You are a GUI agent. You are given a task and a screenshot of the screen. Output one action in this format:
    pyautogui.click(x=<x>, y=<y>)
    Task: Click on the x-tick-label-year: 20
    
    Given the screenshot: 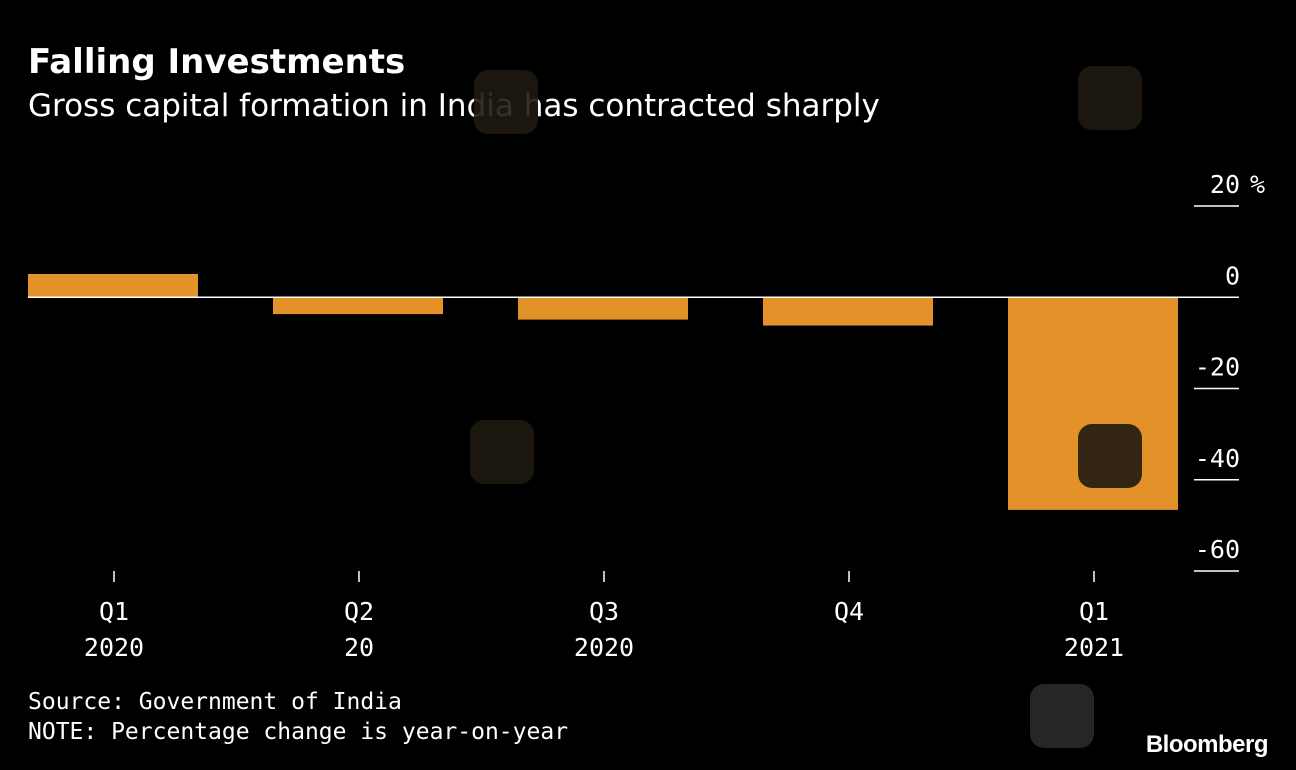 What is the action you would take?
    pyautogui.click(x=359, y=647)
    